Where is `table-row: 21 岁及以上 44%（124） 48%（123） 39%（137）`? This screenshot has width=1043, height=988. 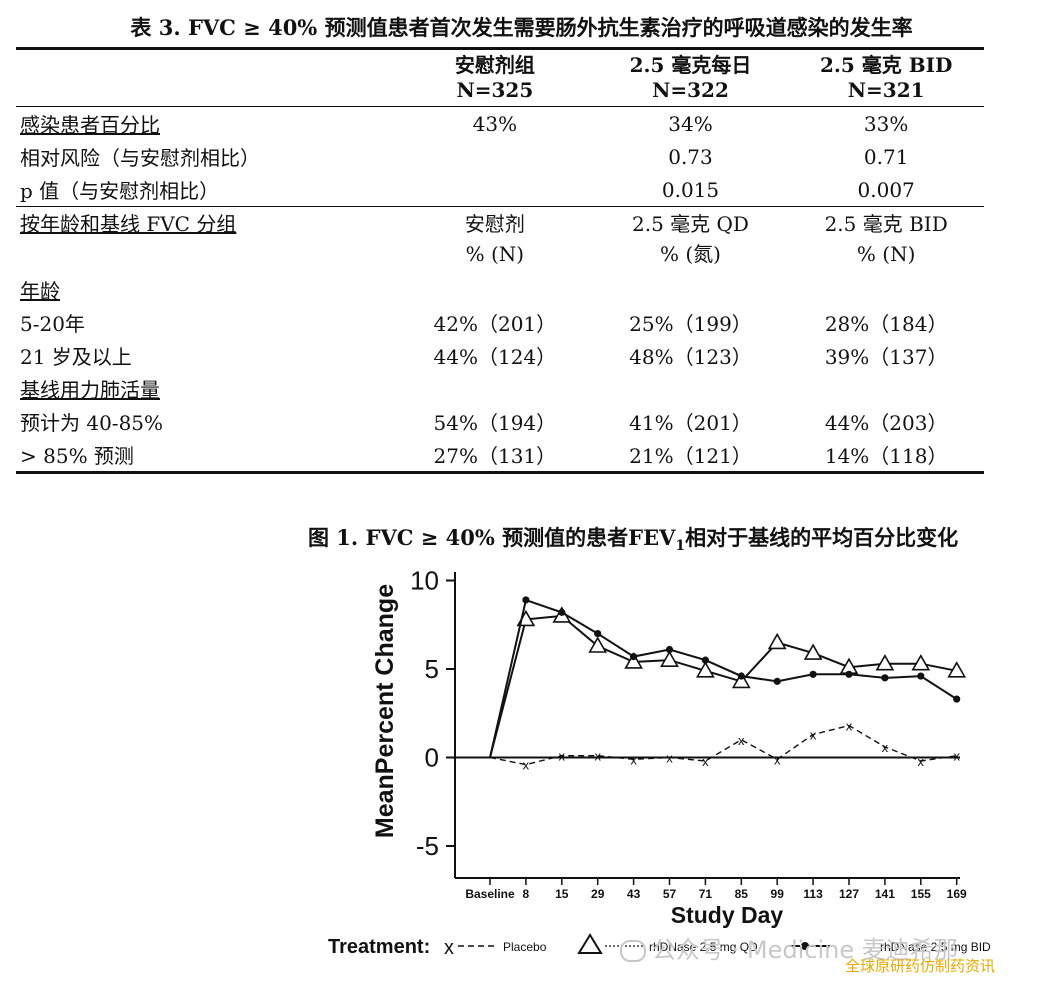
table-row: 21 岁及以上 44%（124） 48%（123） 39%（137） is located at coordinates (500, 355).